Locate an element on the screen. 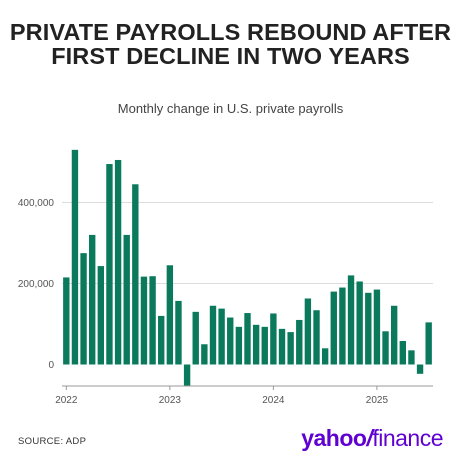 The width and height of the screenshot is (461, 475). x-tick-label: 2024 is located at coordinates (273, 400).